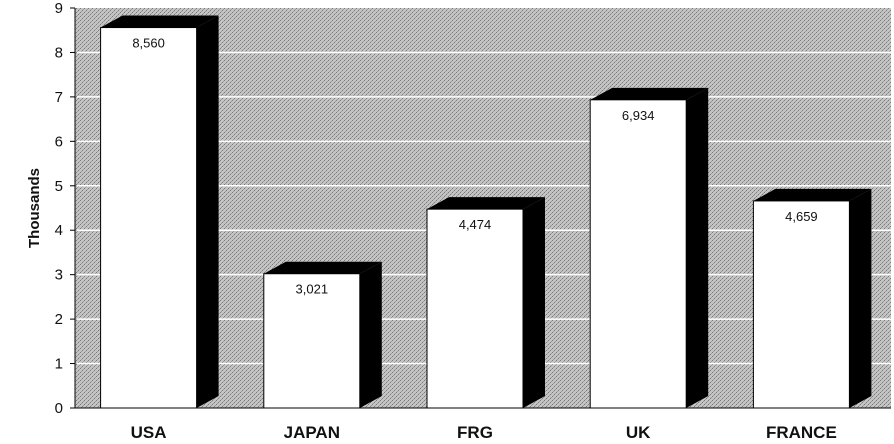 The width and height of the screenshot is (894, 444). What do you see at coordinates (148, 43) in the screenshot?
I see `bar-value-label: 8,560` at bounding box center [148, 43].